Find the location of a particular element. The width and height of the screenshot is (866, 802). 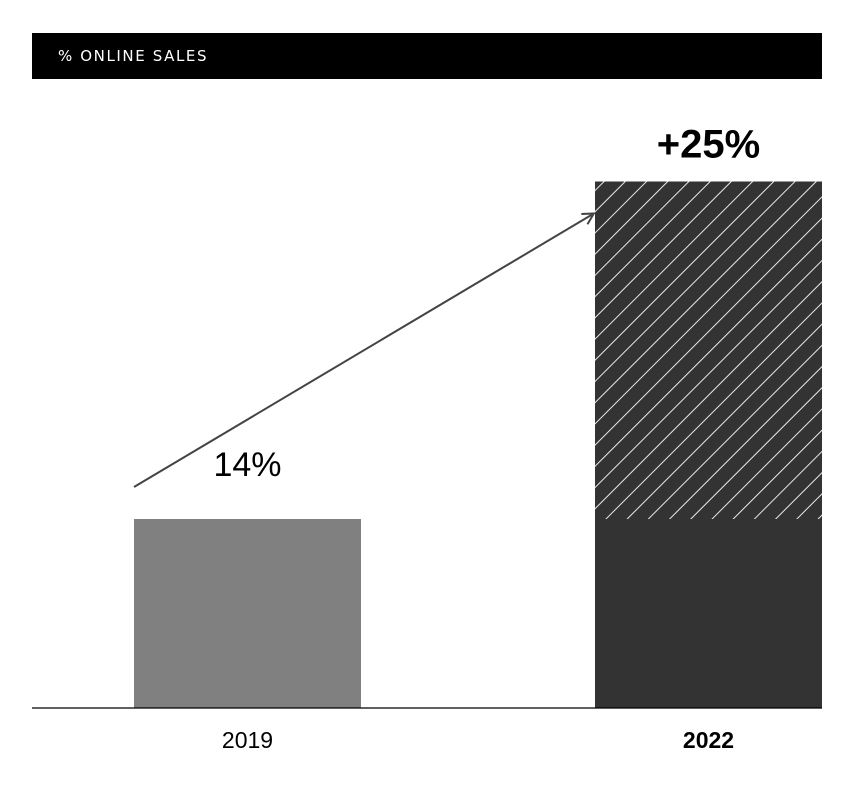

bar-2022-increase is located at coordinates (708, 350).